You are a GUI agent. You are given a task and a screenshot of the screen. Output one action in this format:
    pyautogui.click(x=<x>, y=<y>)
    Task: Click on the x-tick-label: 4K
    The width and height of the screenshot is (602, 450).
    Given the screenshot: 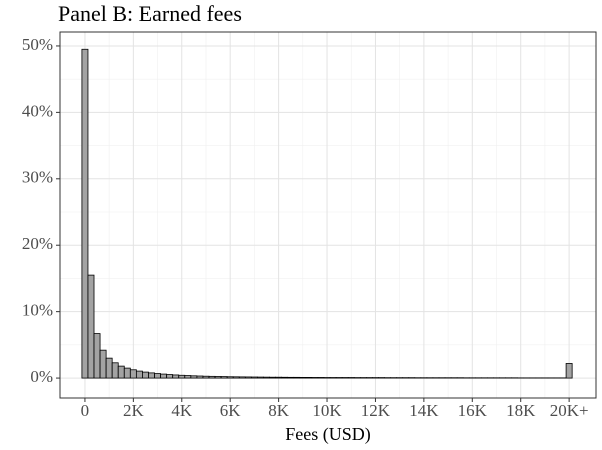 What is the action you would take?
    pyautogui.click(x=182, y=410)
    